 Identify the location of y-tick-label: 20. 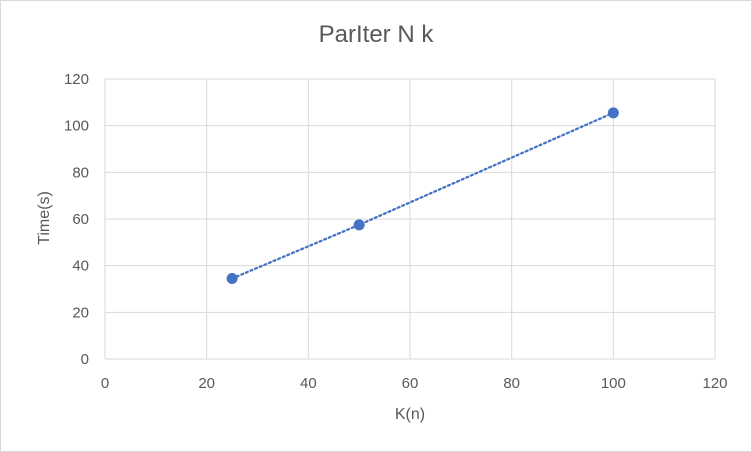
(80, 312).